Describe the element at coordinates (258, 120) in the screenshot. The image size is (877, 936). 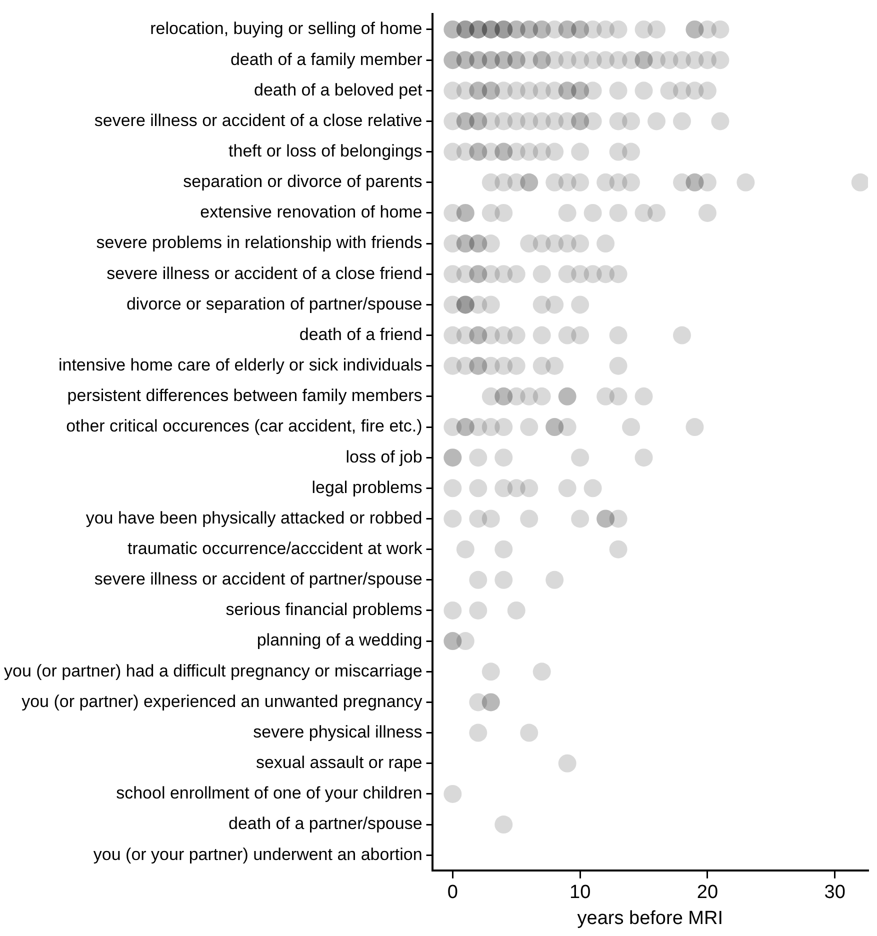
I see `y-tick-label: severe illness or accident of a close relative` at that location.